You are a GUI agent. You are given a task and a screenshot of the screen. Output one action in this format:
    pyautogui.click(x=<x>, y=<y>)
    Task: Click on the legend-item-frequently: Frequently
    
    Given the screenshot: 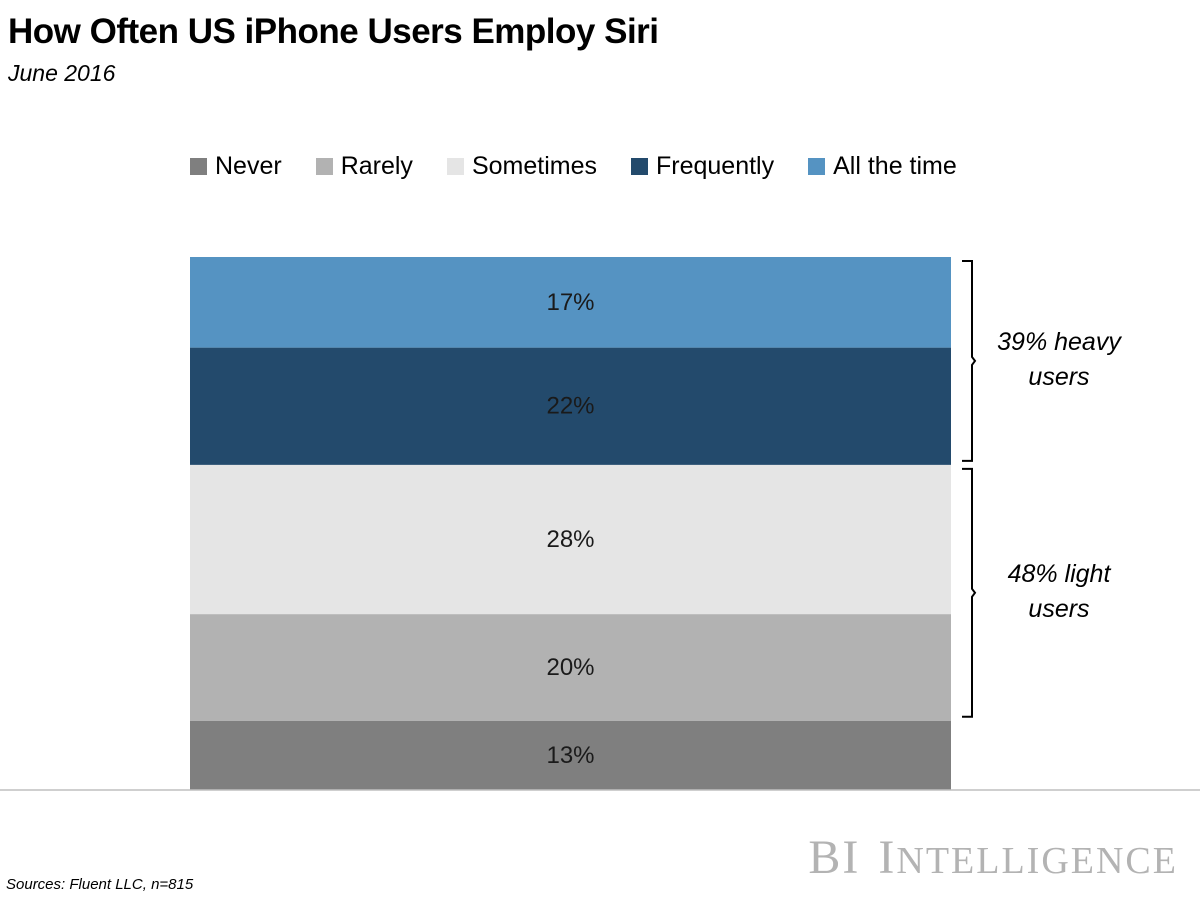 What is the action you would take?
    pyautogui.click(x=702, y=166)
    